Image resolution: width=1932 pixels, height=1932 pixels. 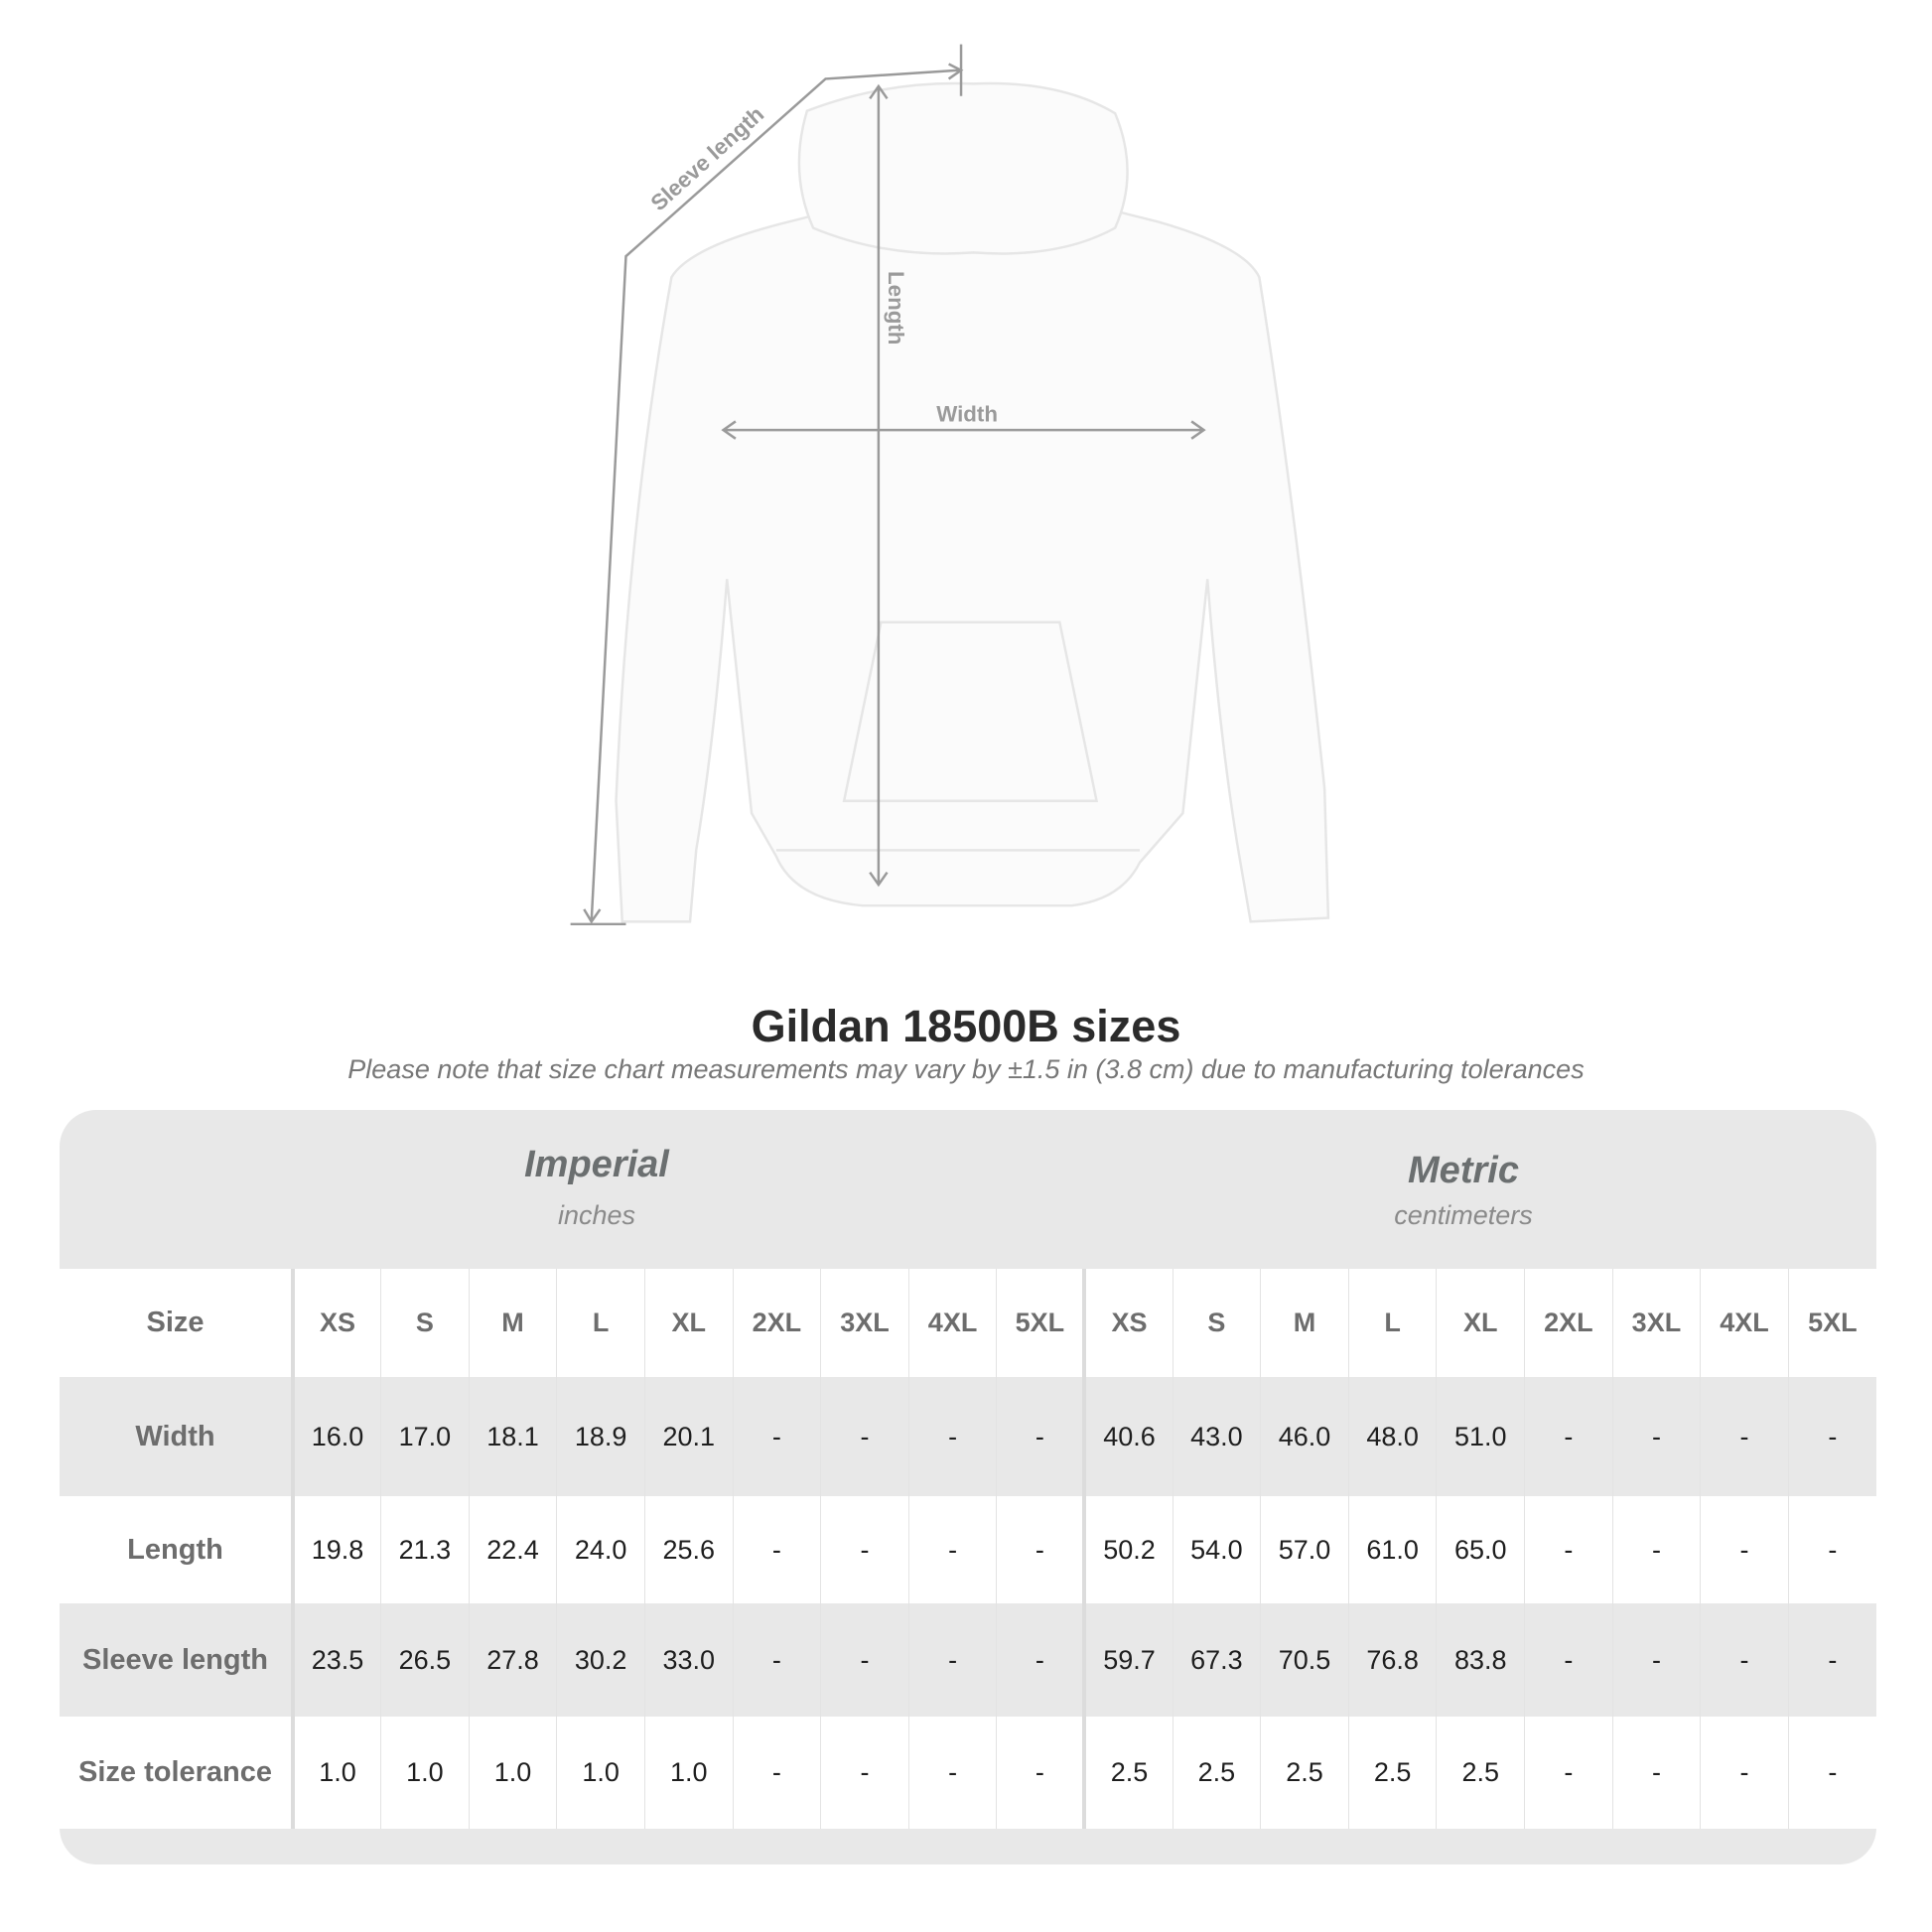 What do you see at coordinates (601, 1660) in the screenshot?
I see `imperial-value: 30.2` at bounding box center [601, 1660].